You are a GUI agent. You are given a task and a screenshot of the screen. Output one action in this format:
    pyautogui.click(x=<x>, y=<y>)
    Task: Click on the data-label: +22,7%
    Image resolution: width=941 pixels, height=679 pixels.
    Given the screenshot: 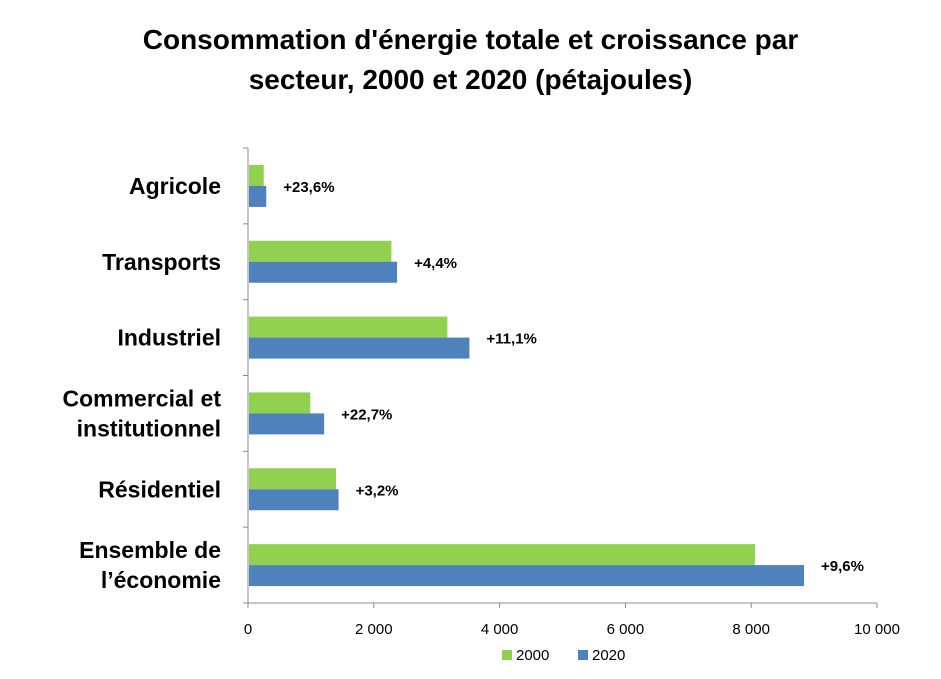 What is the action you would take?
    pyautogui.click(x=366, y=414)
    